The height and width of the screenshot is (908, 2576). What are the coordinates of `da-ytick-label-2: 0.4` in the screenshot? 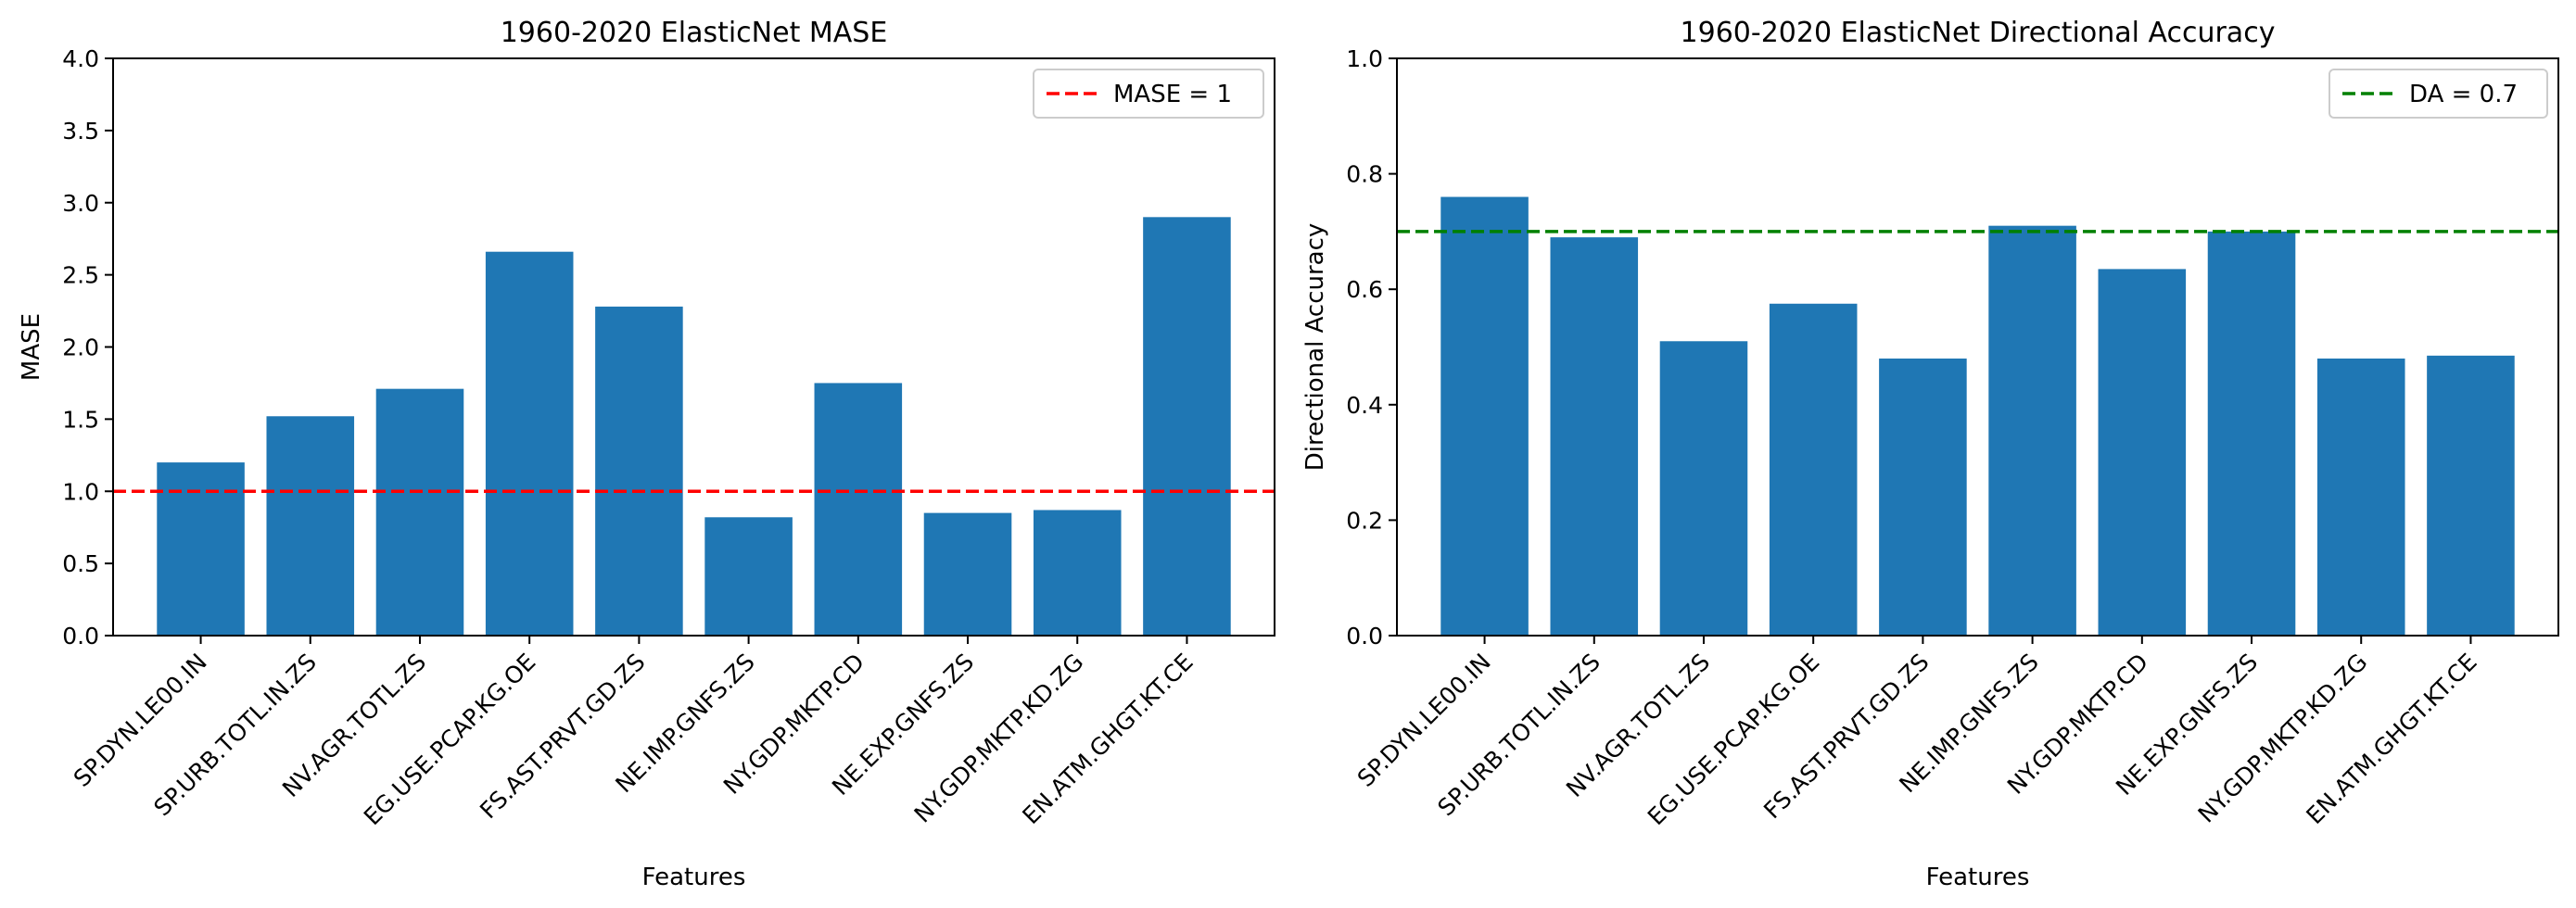 It's located at (1364, 405).